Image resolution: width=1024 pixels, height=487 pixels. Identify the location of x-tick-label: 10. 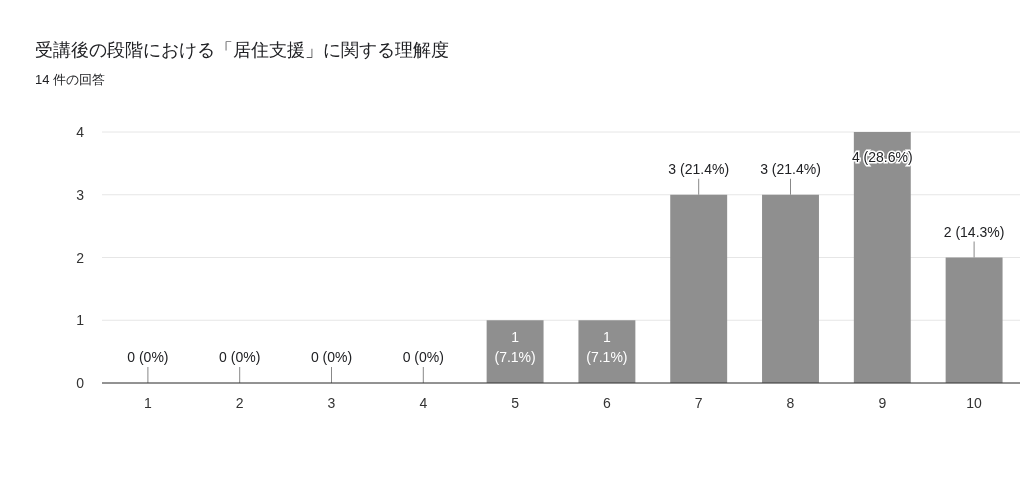
(974, 403).